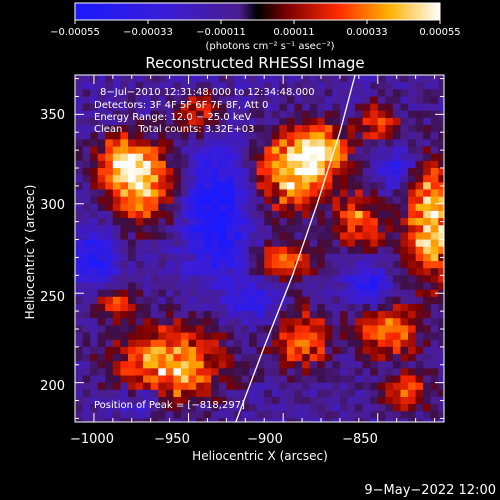 The image size is (500, 500). Describe the element at coordinates (269, 46) in the screenshot. I see `colorbar-units: (photons cm⁻² s⁻¹ asec⁻²)` at that location.